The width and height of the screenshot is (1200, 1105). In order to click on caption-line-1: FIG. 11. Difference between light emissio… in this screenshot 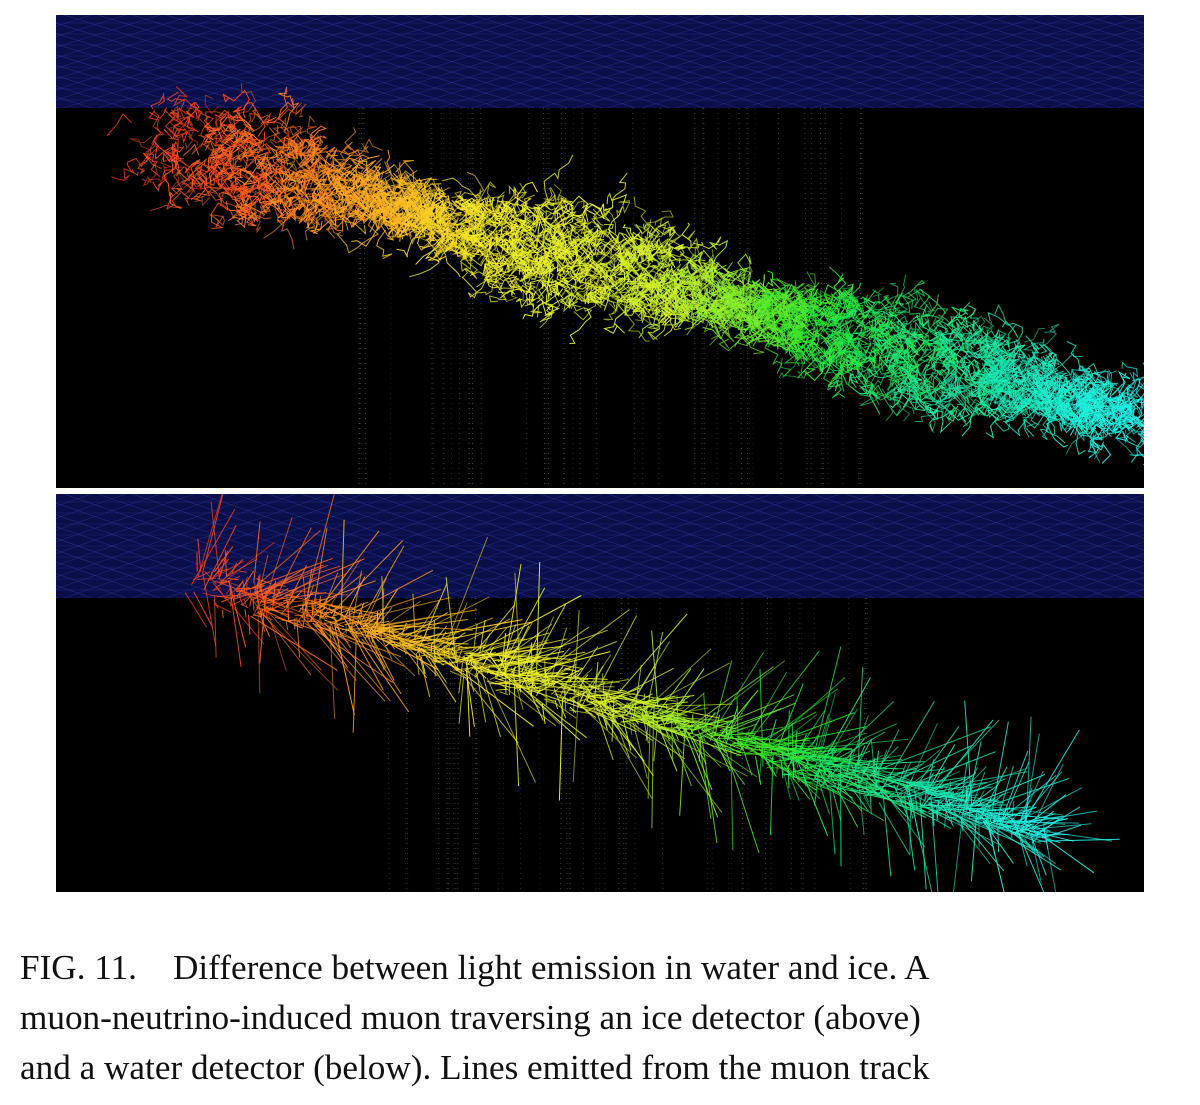, I will do `click(601, 968)`.